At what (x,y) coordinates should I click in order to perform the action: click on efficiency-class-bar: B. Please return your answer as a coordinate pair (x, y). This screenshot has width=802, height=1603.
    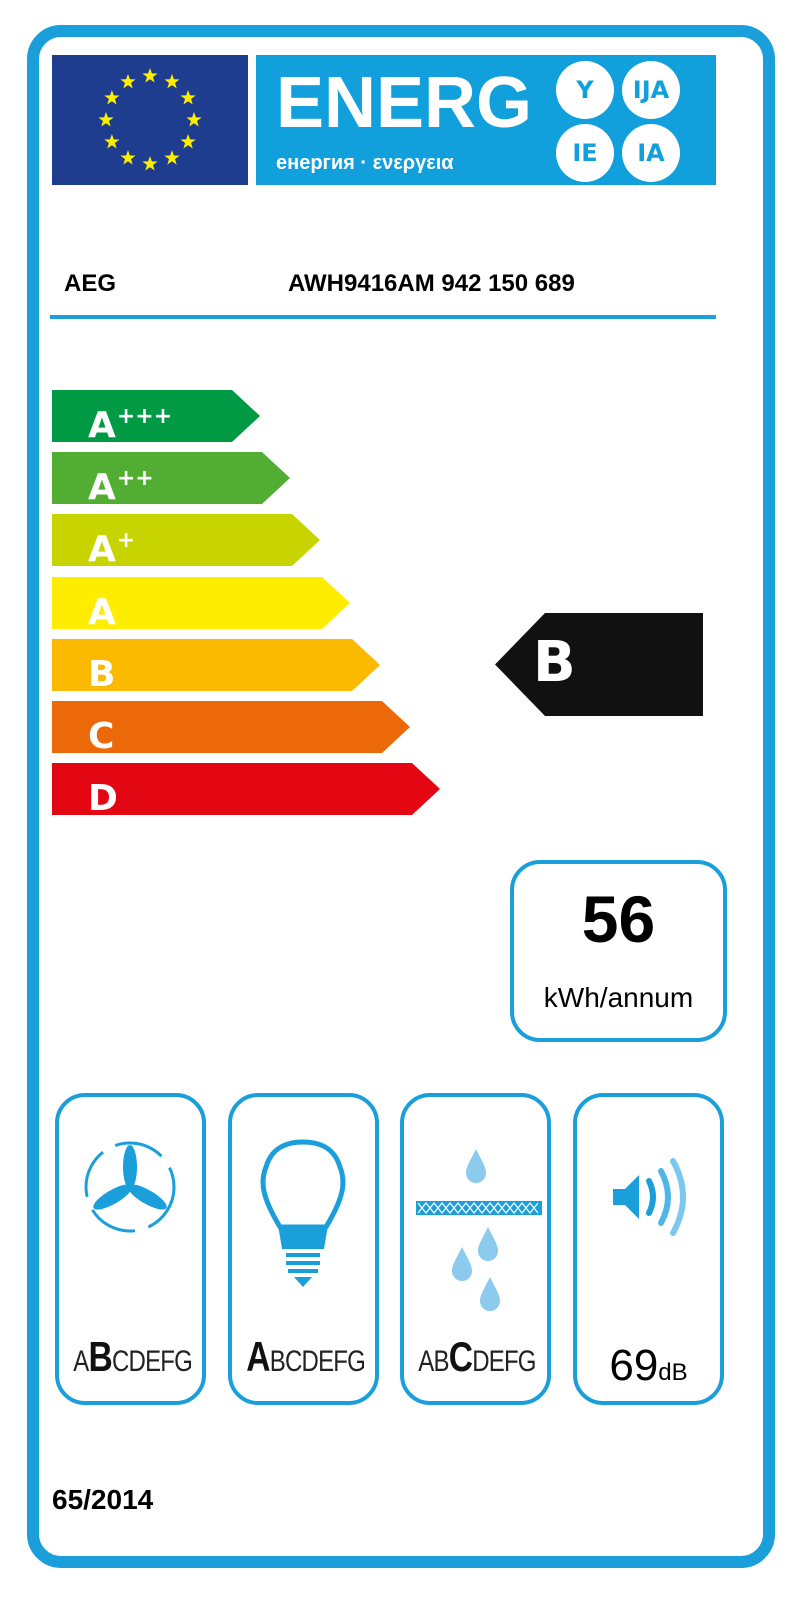
    Looking at the image, I should click on (217, 666).